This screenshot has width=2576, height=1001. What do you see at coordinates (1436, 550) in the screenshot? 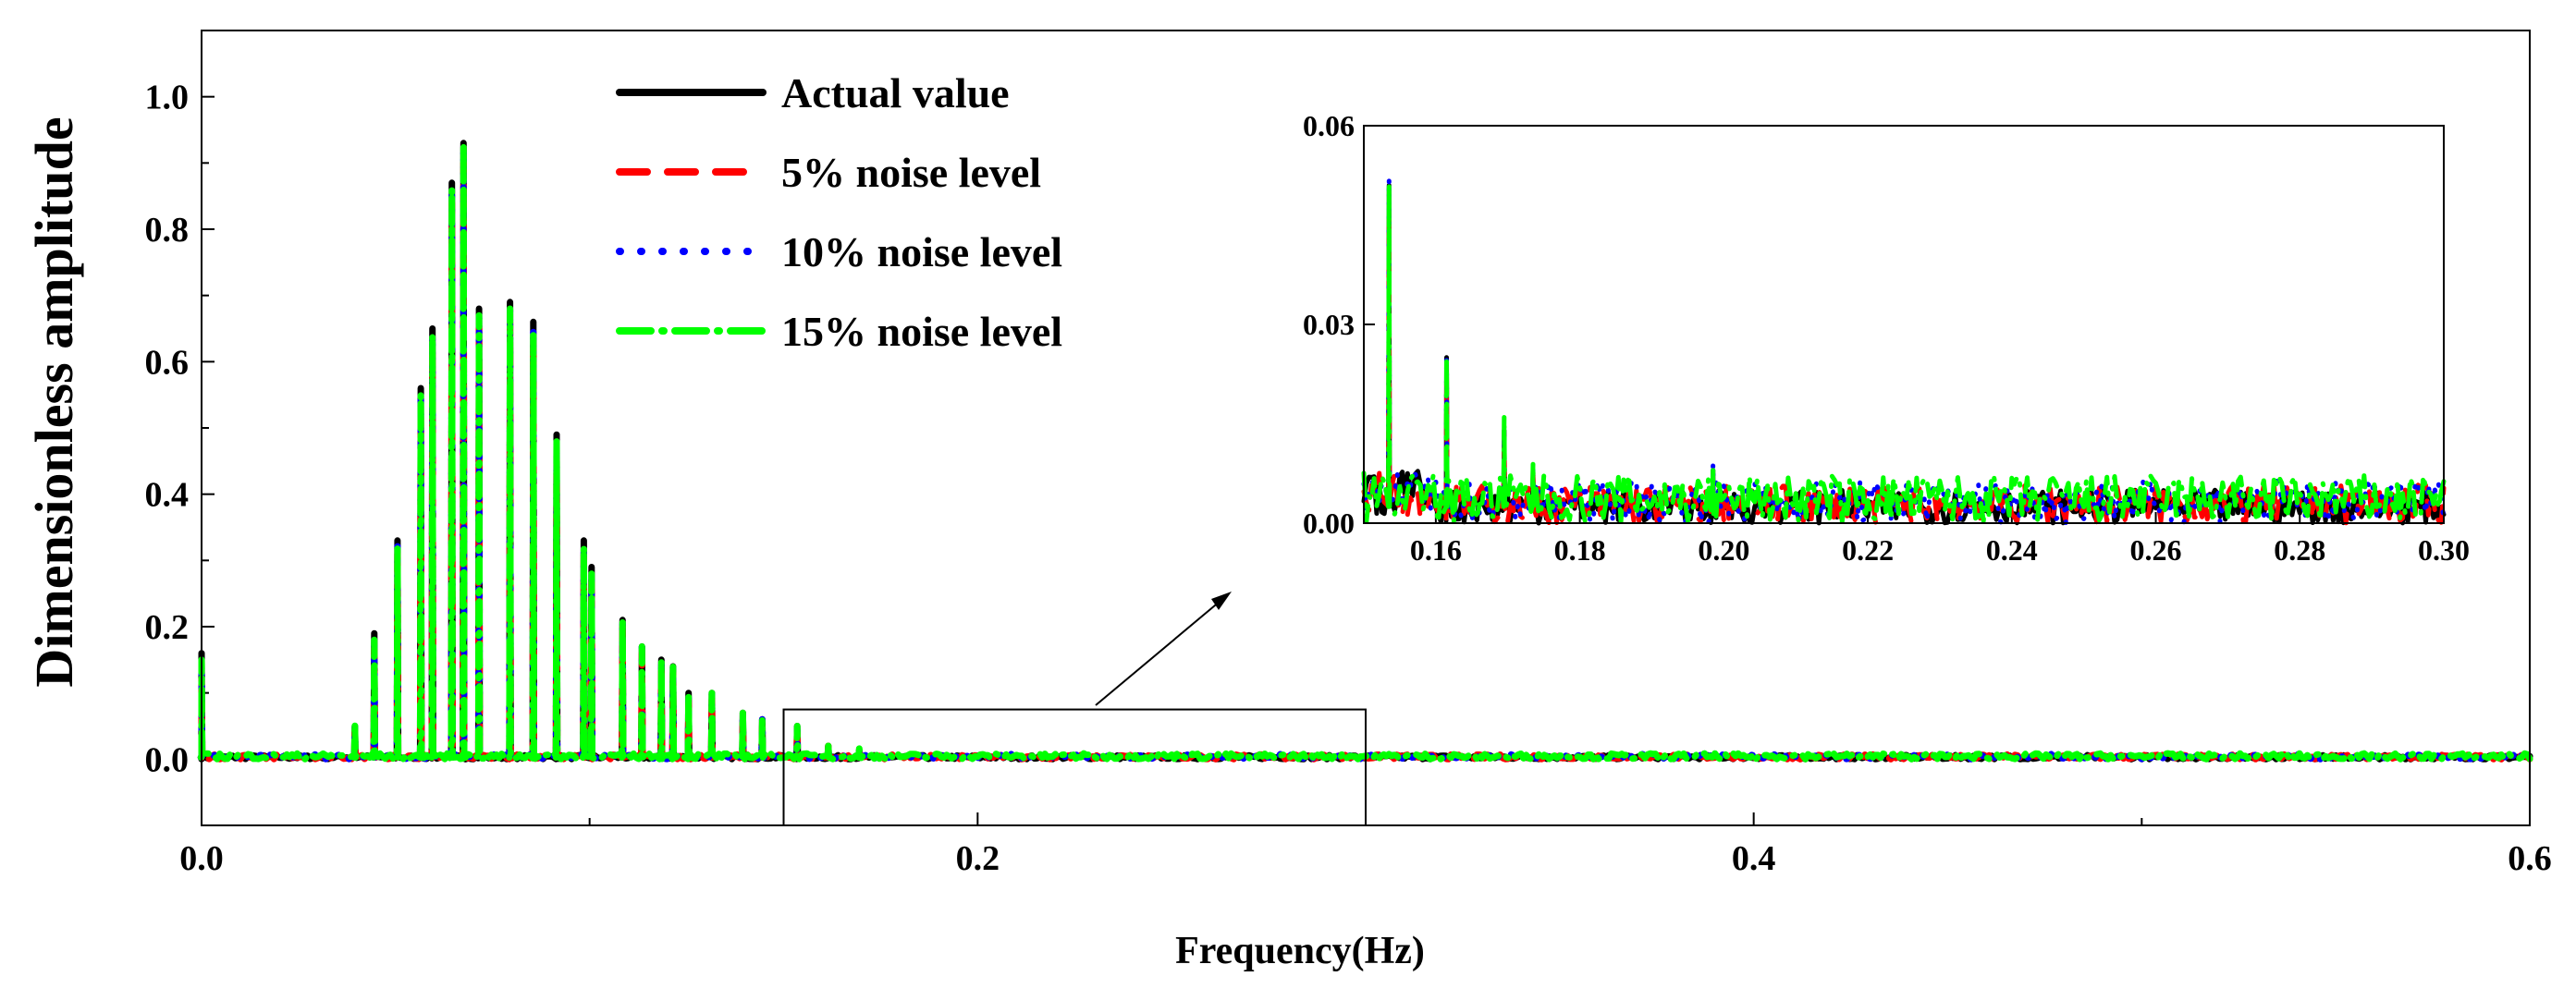
I see `inset-x-tick-label: 0.16` at bounding box center [1436, 550].